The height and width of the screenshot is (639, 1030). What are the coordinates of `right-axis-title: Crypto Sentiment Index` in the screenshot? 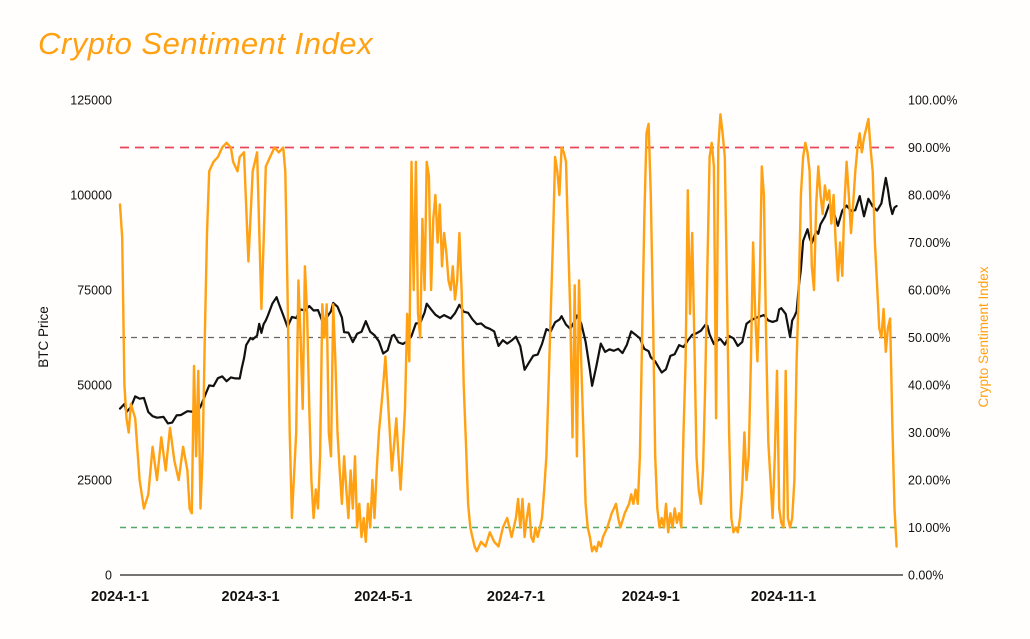 It's located at (983, 336).